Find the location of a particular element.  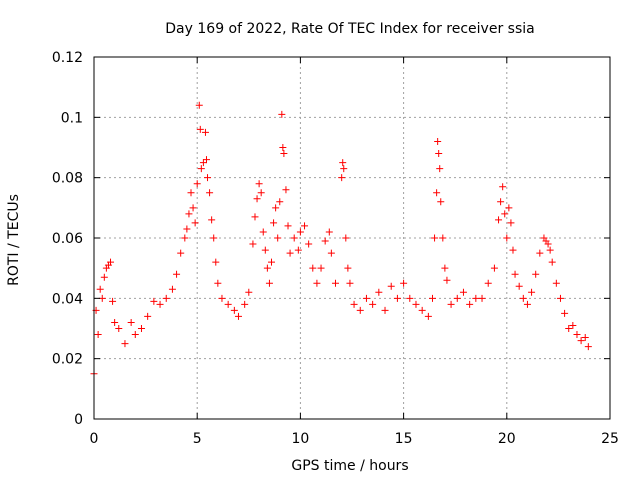

y-tick-label: 0 is located at coordinates (78, 420).